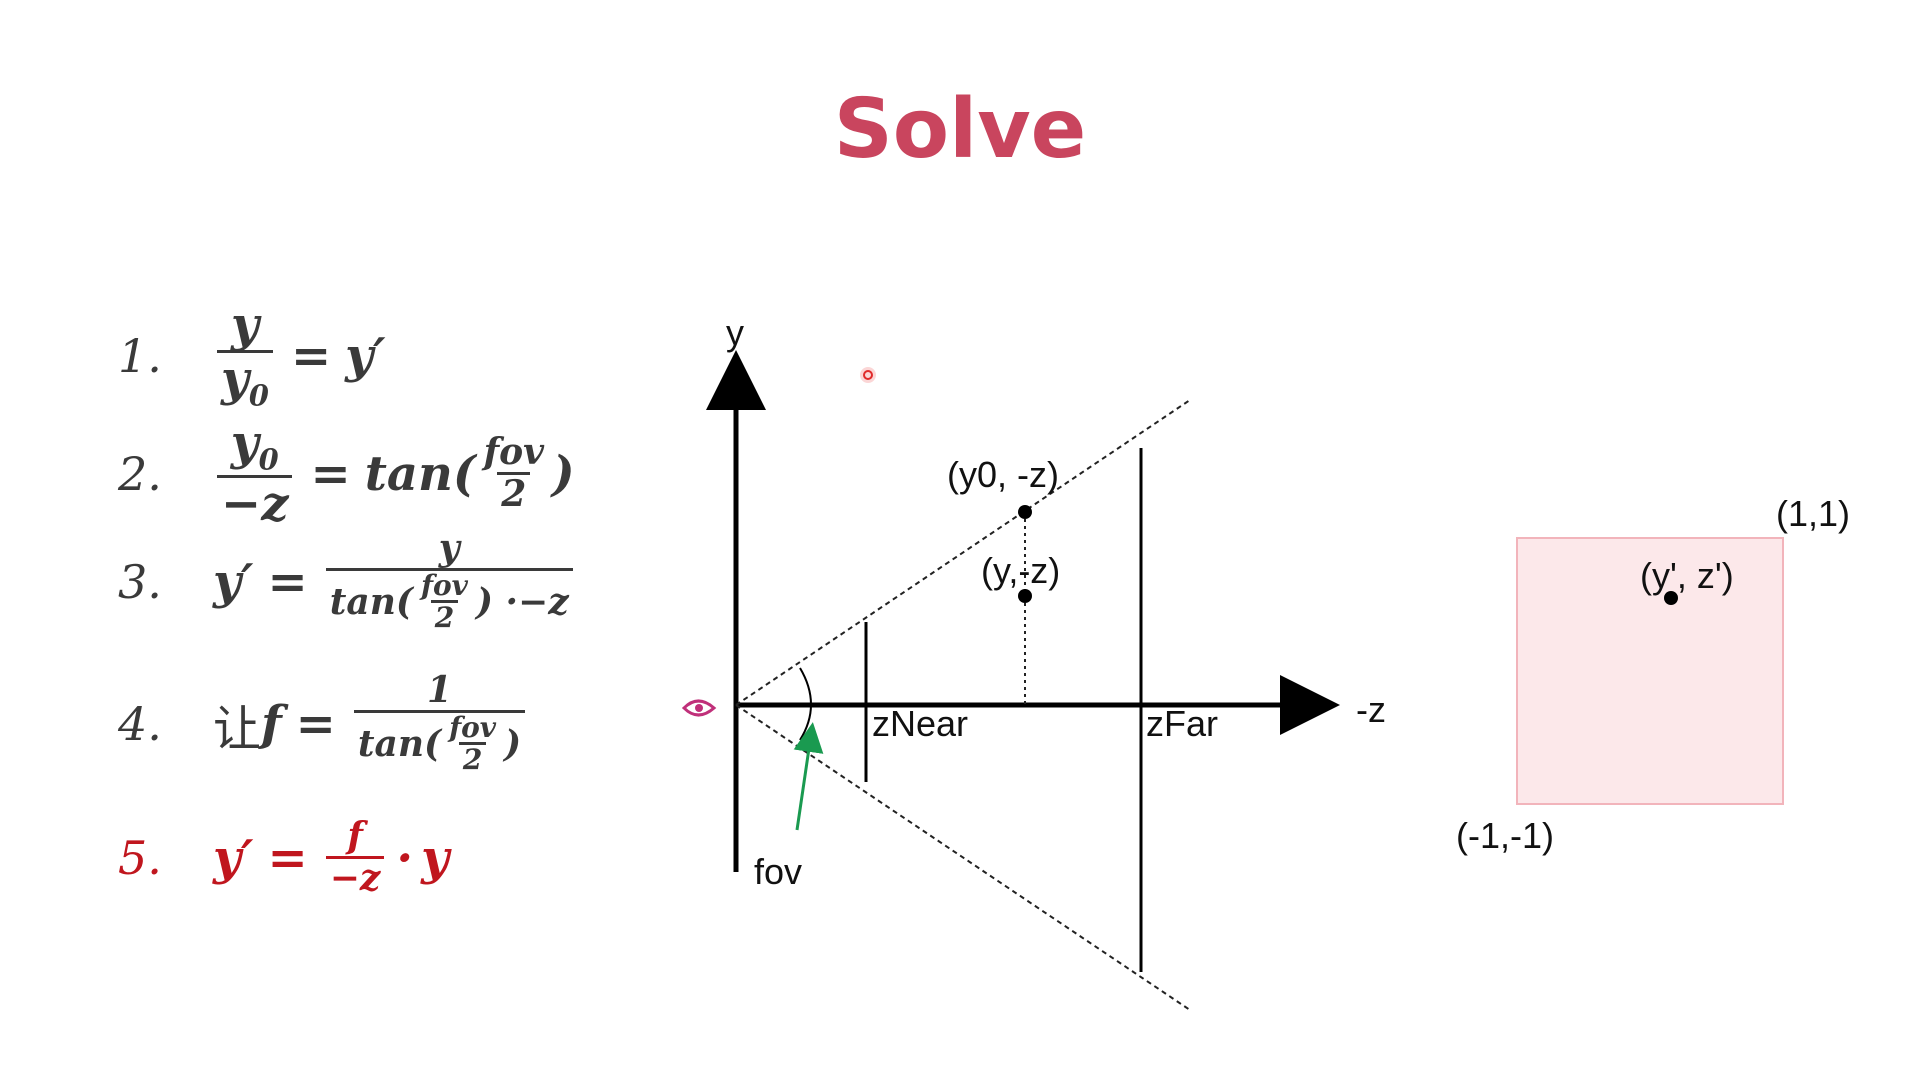  I want to click on cursor-pointer, so click(868, 375).